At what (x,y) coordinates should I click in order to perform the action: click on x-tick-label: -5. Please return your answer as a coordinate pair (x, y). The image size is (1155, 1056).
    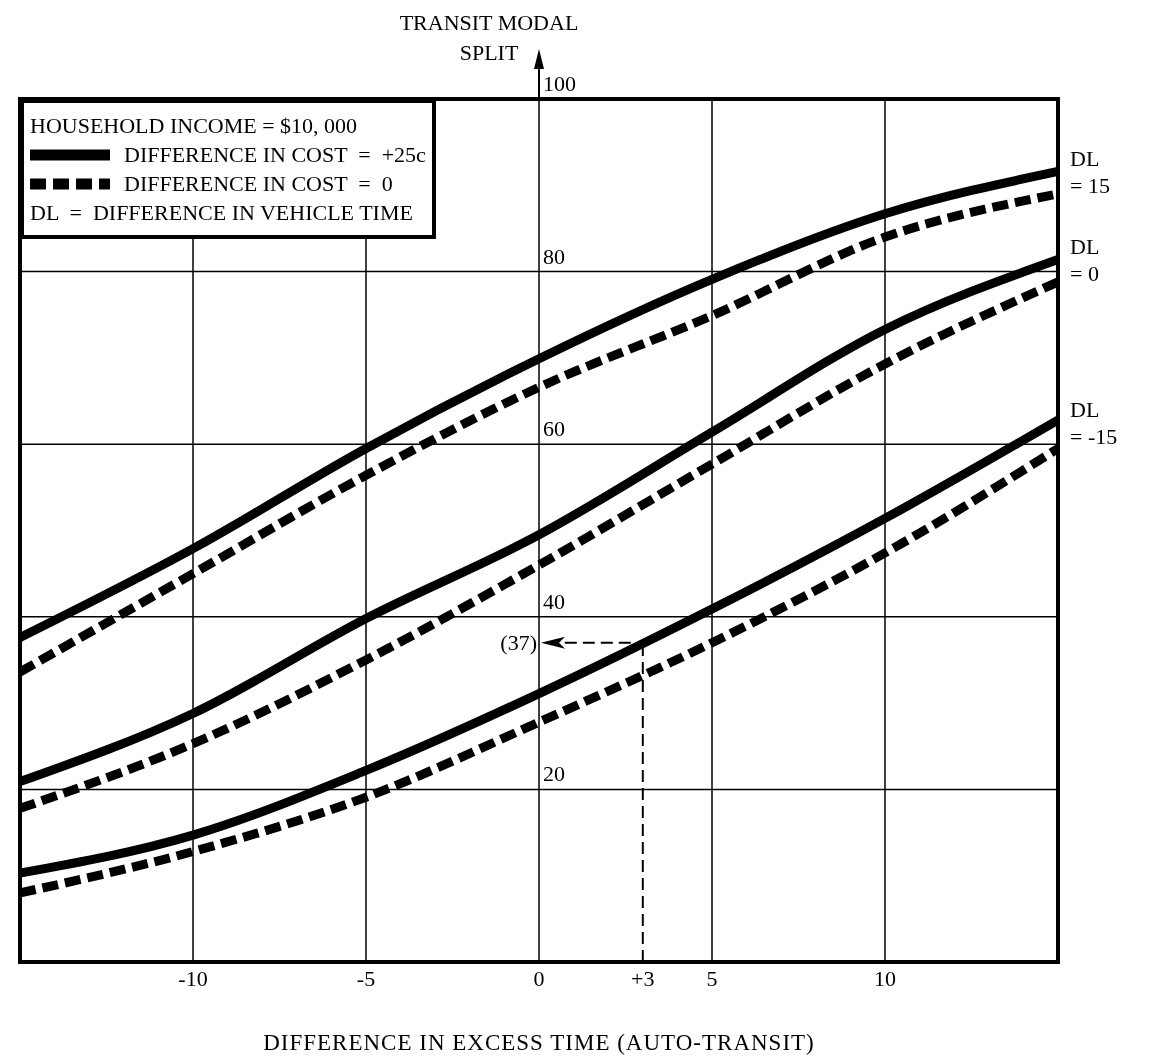
    Looking at the image, I should click on (366, 978).